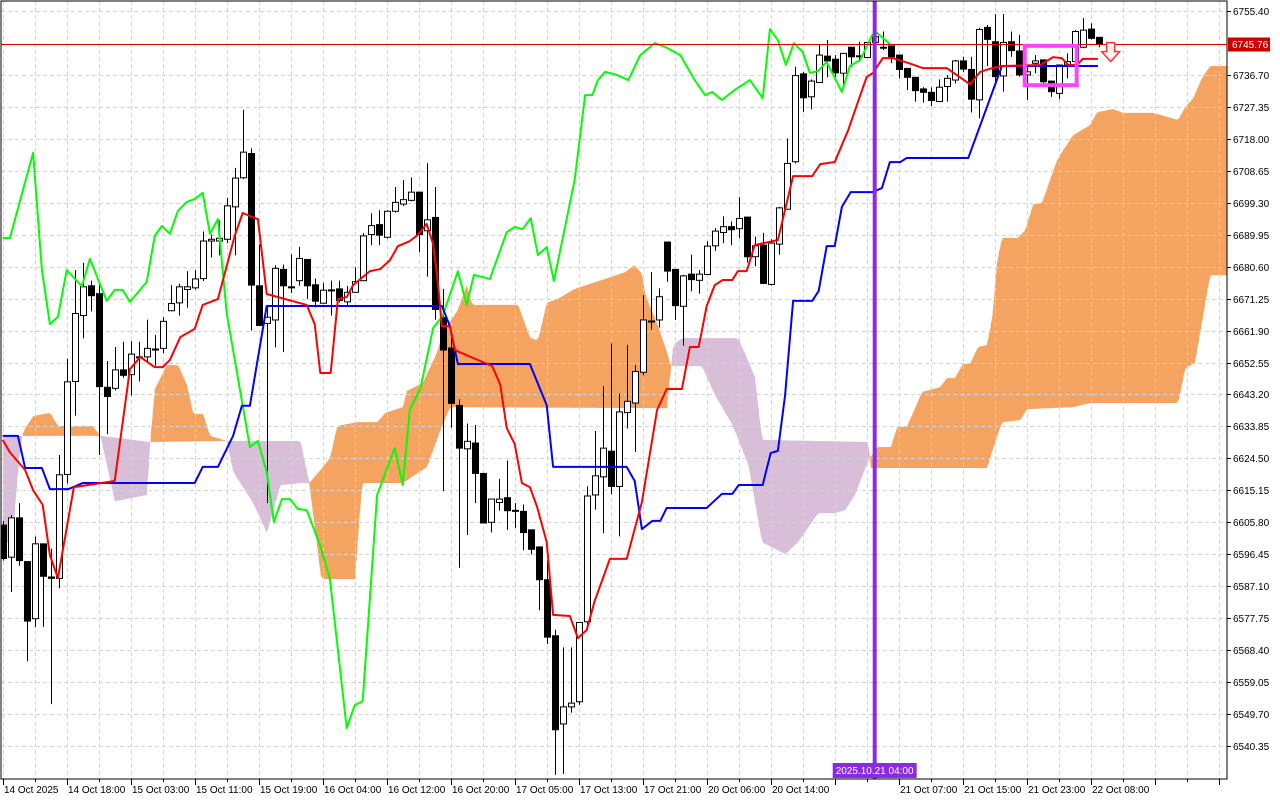 The width and height of the screenshot is (1280, 800). What do you see at coordinates (874, 390) in the screenshot?
I see `cursor-vertical-line` at bounding box center [874, 390].